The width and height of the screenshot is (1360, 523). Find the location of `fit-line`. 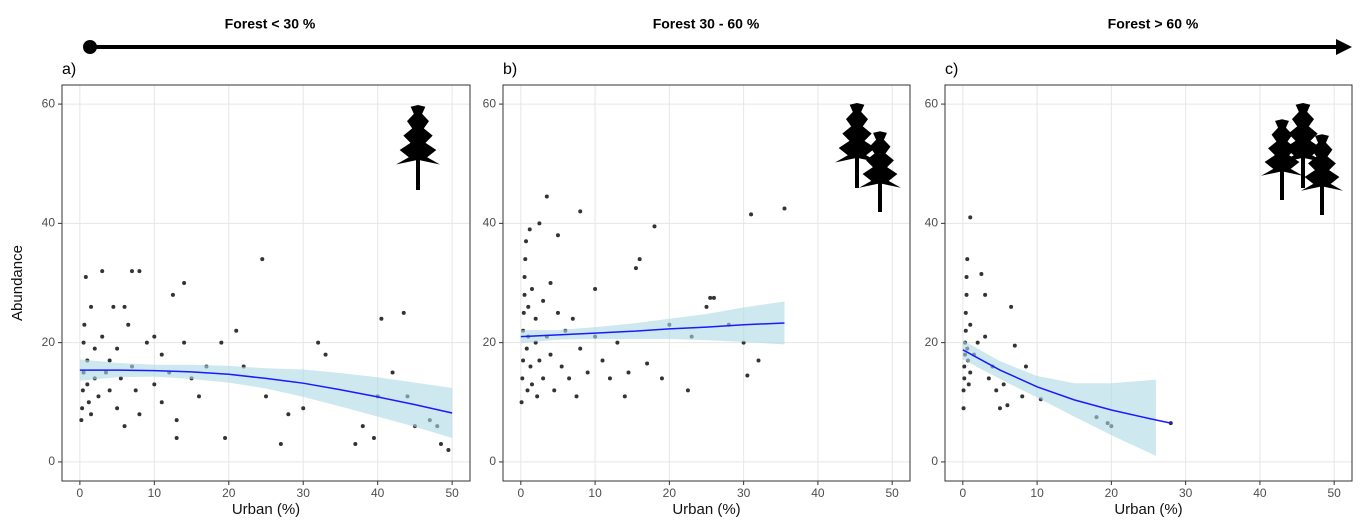

fit-line is located at coordinates (652, 330).